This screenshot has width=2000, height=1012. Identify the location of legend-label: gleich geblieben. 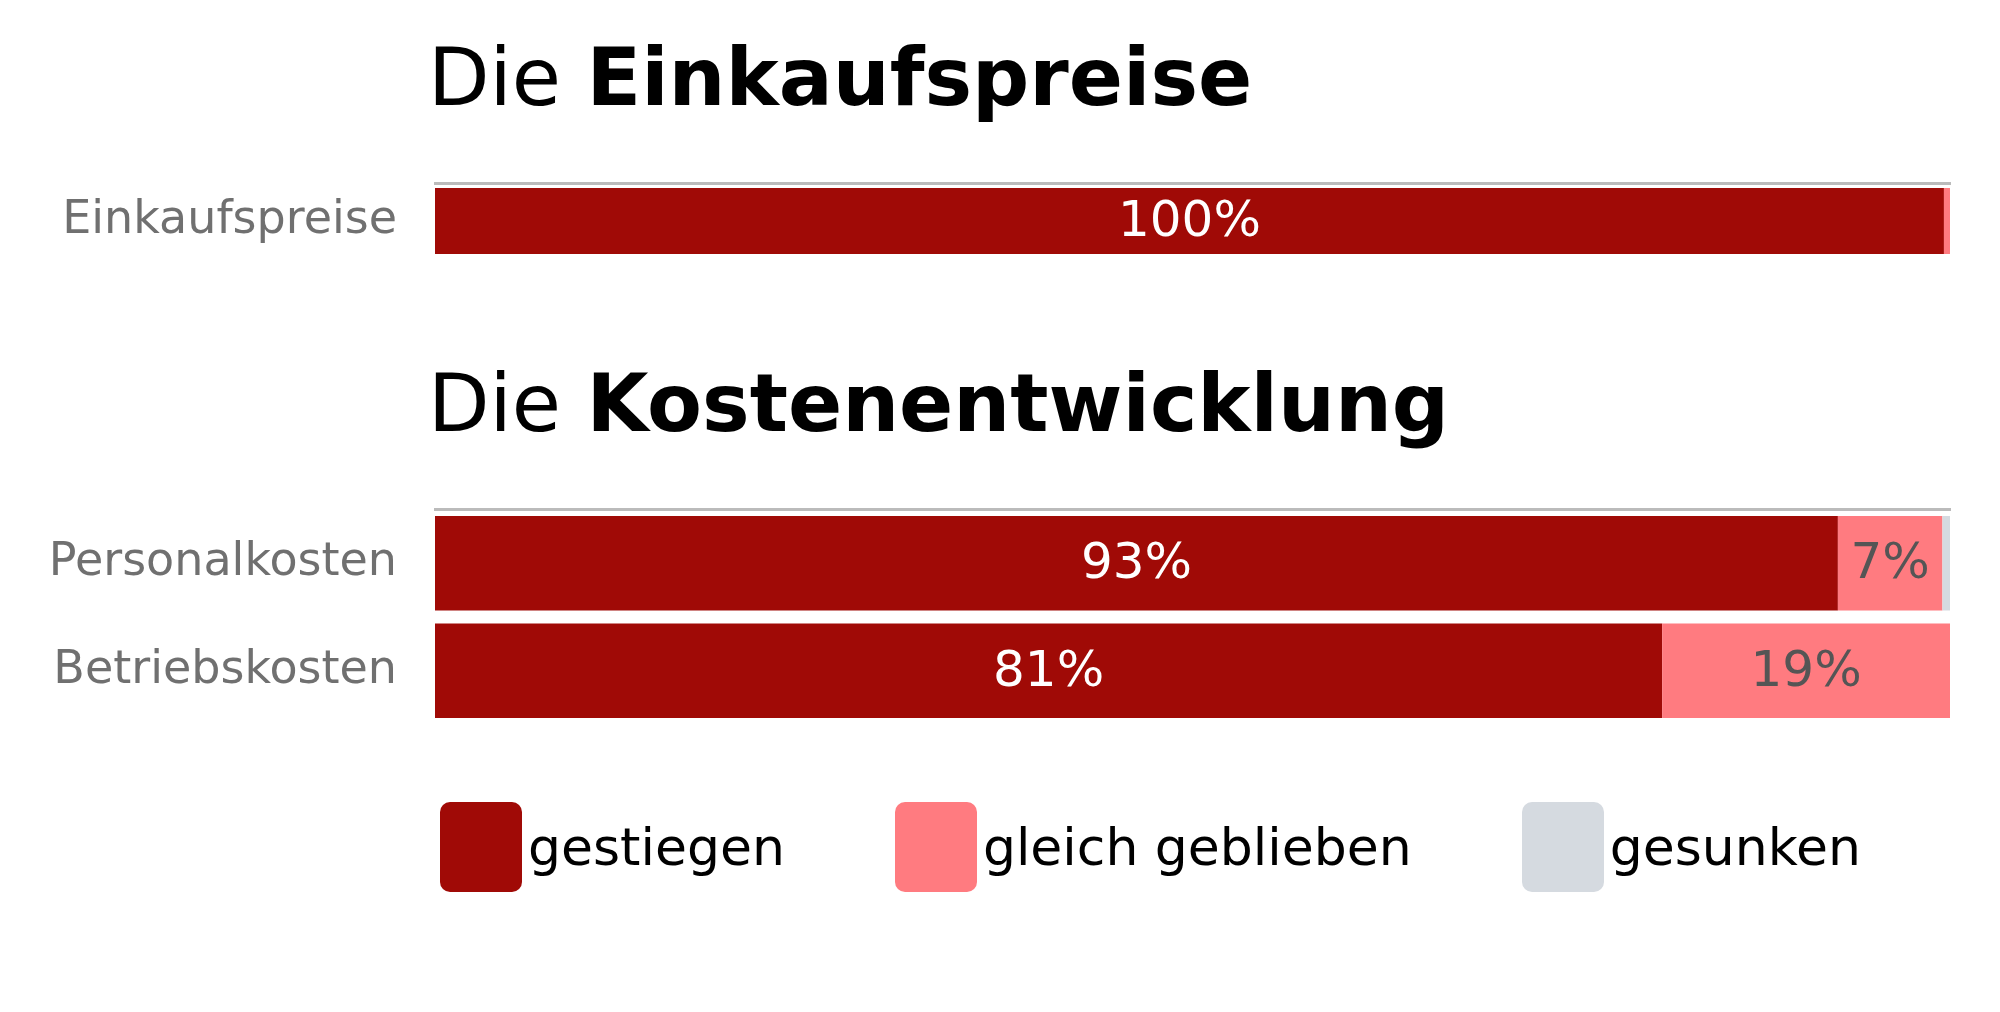
(1197, 847).